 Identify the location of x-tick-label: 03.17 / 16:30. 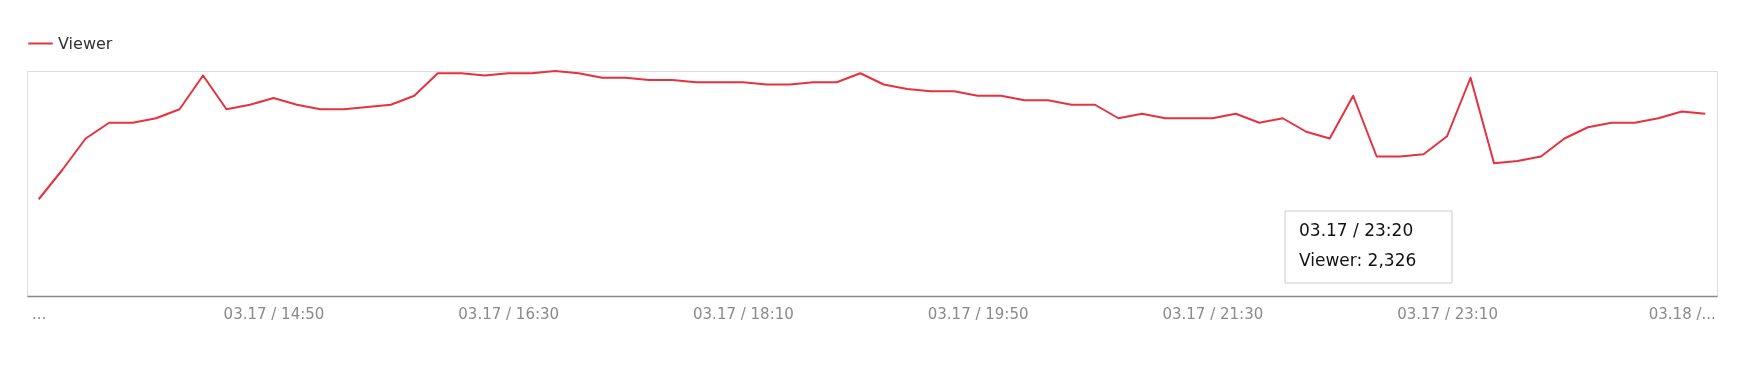
(509, 313).